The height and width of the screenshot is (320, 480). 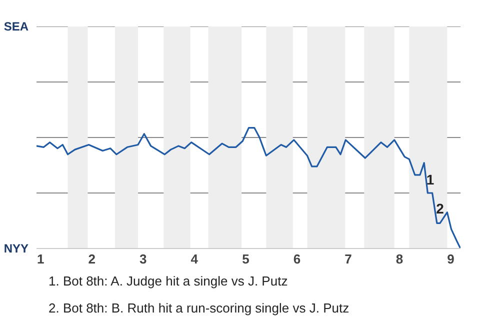 I want to click on x-tick-label: 6, so click(x=297, y=259).